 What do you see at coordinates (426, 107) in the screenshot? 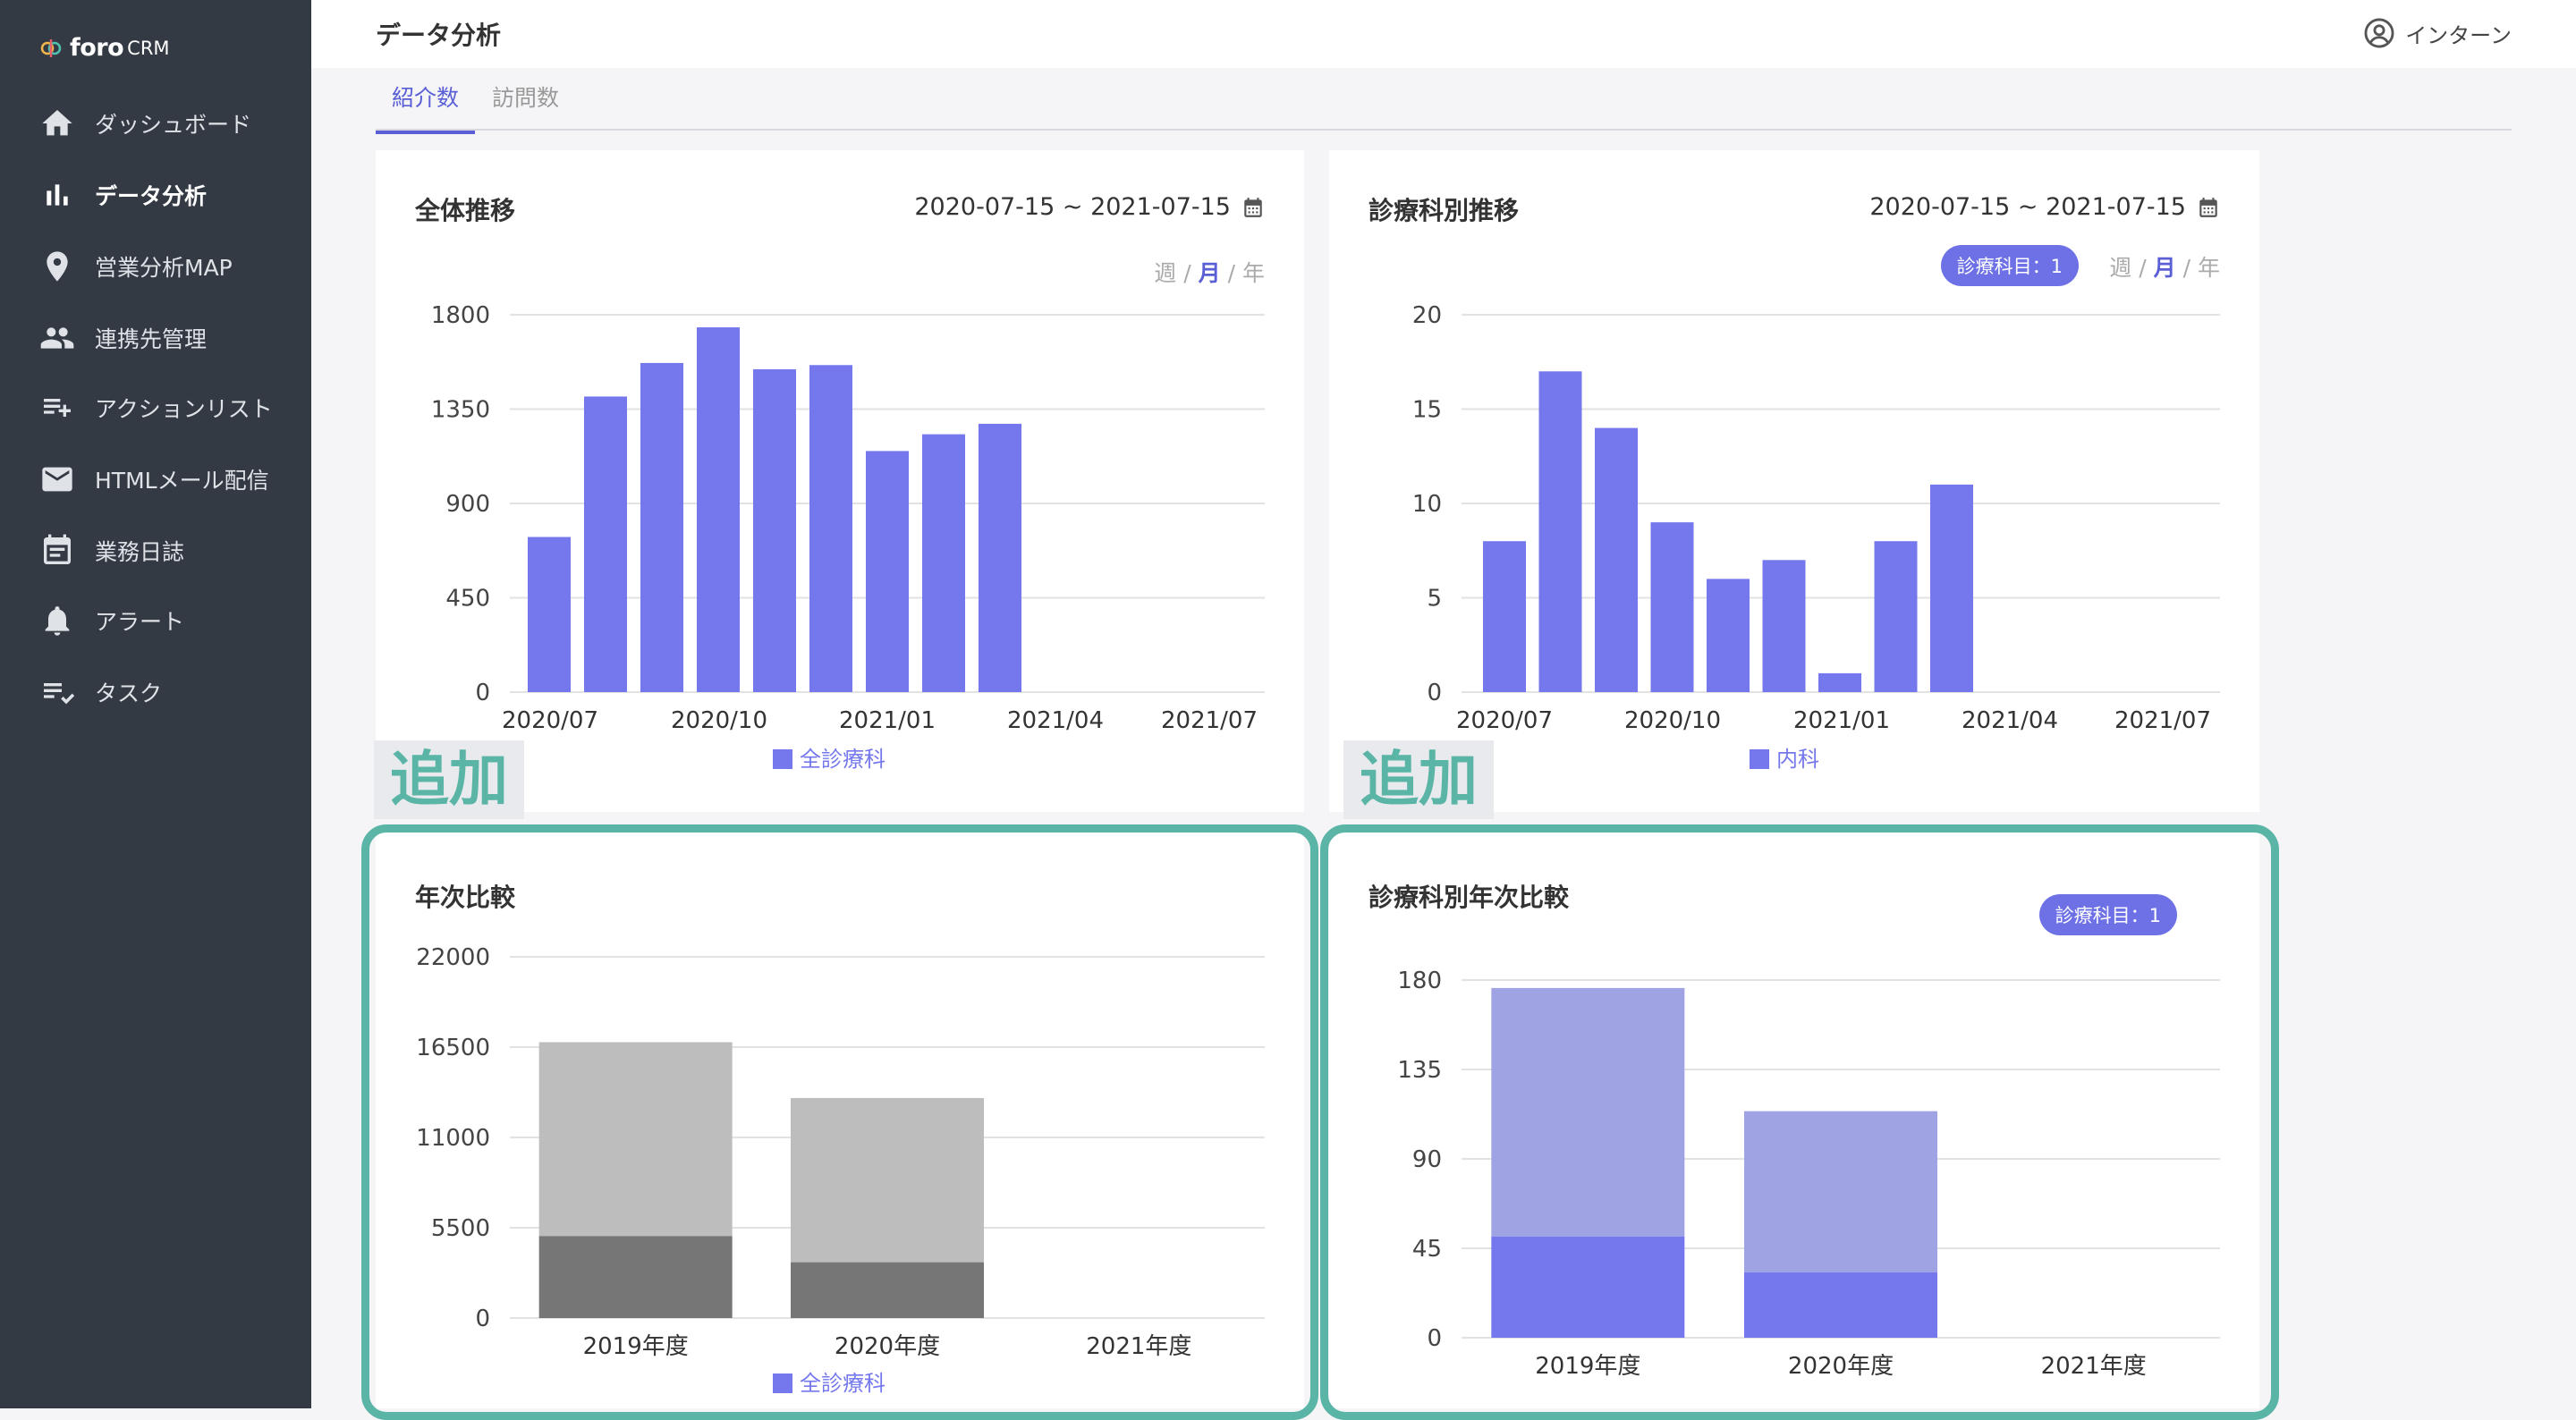
I see `tab-referrals: 紹介数` at bounding box center [426, 107].